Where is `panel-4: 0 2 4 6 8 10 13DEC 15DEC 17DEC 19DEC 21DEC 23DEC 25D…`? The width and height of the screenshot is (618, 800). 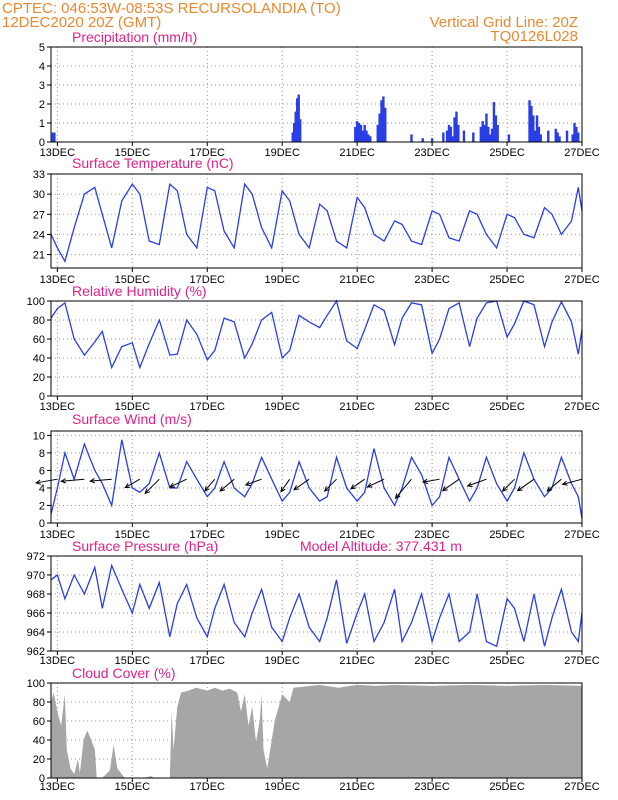 panel-4: 0 2 4 6 8 10 13DEC 15DEC 17DEC 19DEC 21DEC 23DEC 25D… is located at coordinates (316, 476).